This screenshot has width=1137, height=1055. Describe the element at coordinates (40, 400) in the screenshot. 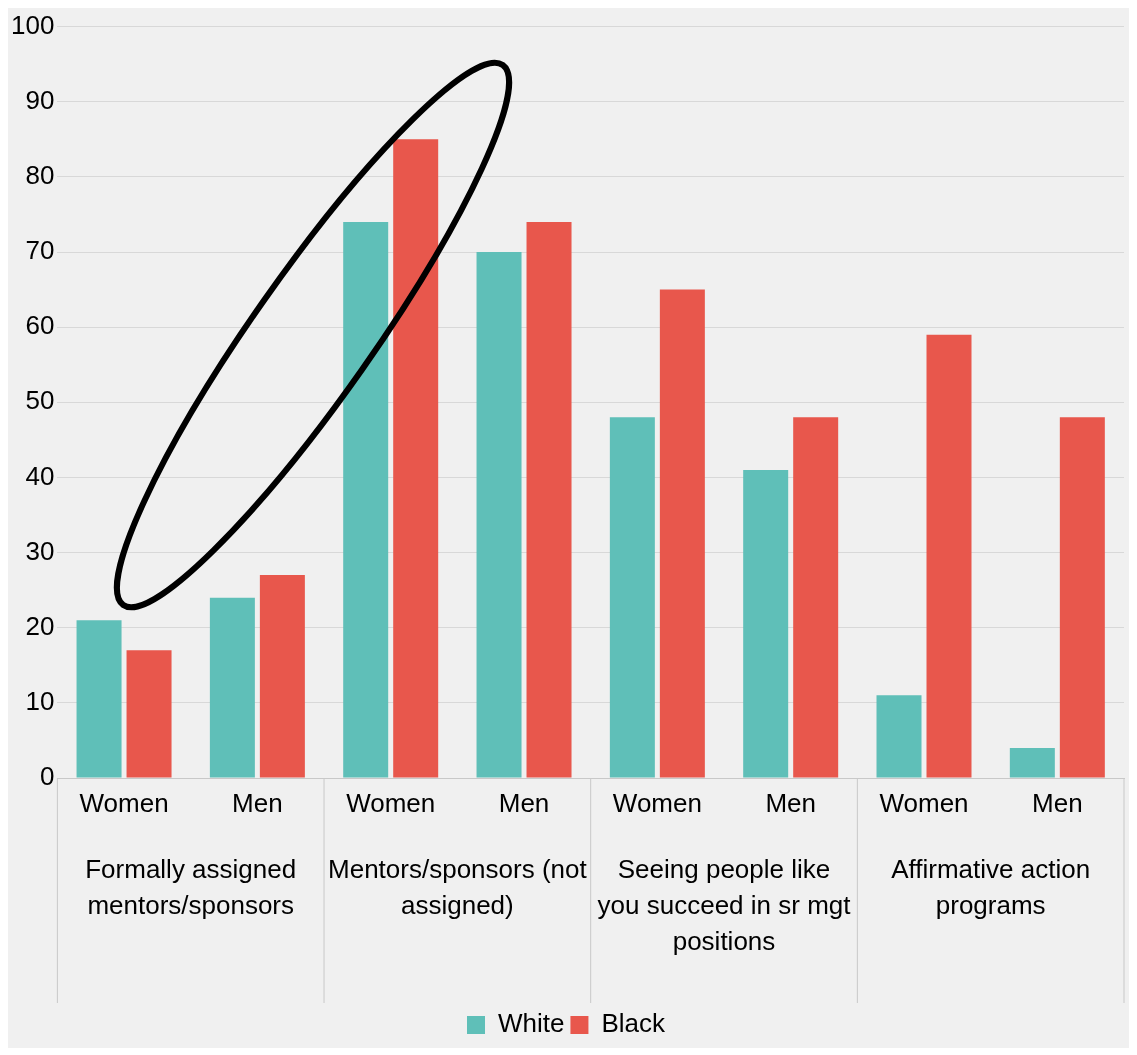

I see `y-tick-label: 50` at that location.